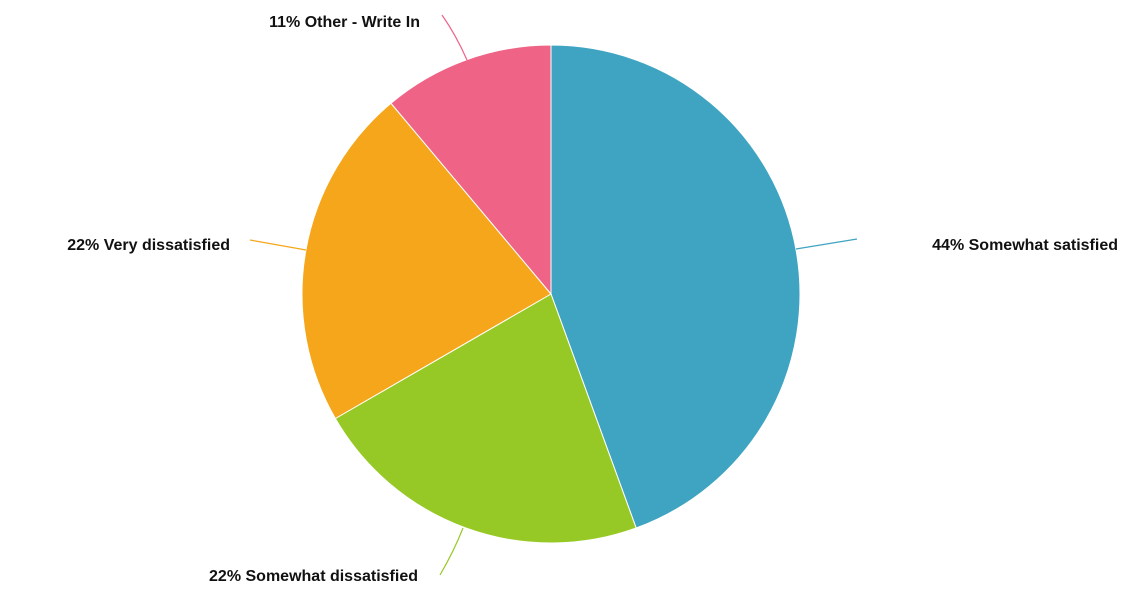 Image resolution: width=1125 pixels, height=590 pixels. Describe the element at coordinates (313, 576) in the screenshot. I see `slice-label-somewhat-dissatisfied: 22% Somewhat dissatisfied` at that location.